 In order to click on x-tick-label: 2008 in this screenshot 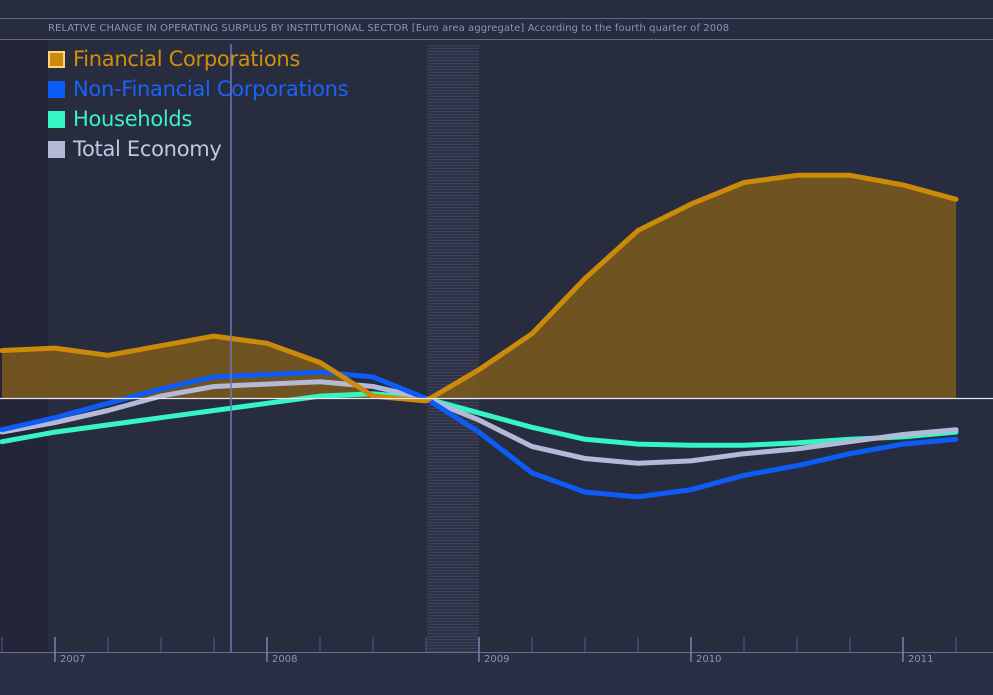, I will do `click(284, 659)`.